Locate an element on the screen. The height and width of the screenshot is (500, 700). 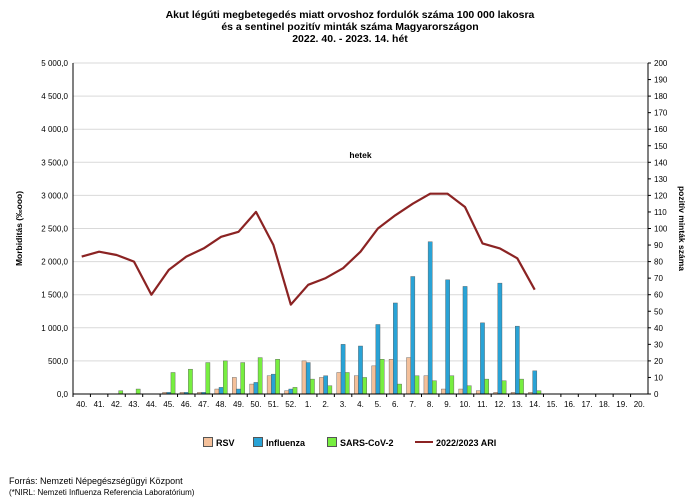
legend-label-sars-cov-2: SARS-CoV-2 is located at coordinates (367, 443).